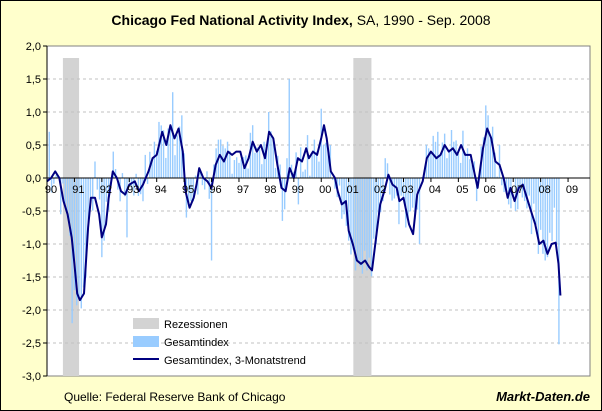  I want to click on x-tick-label: 07, so click(517, 190).